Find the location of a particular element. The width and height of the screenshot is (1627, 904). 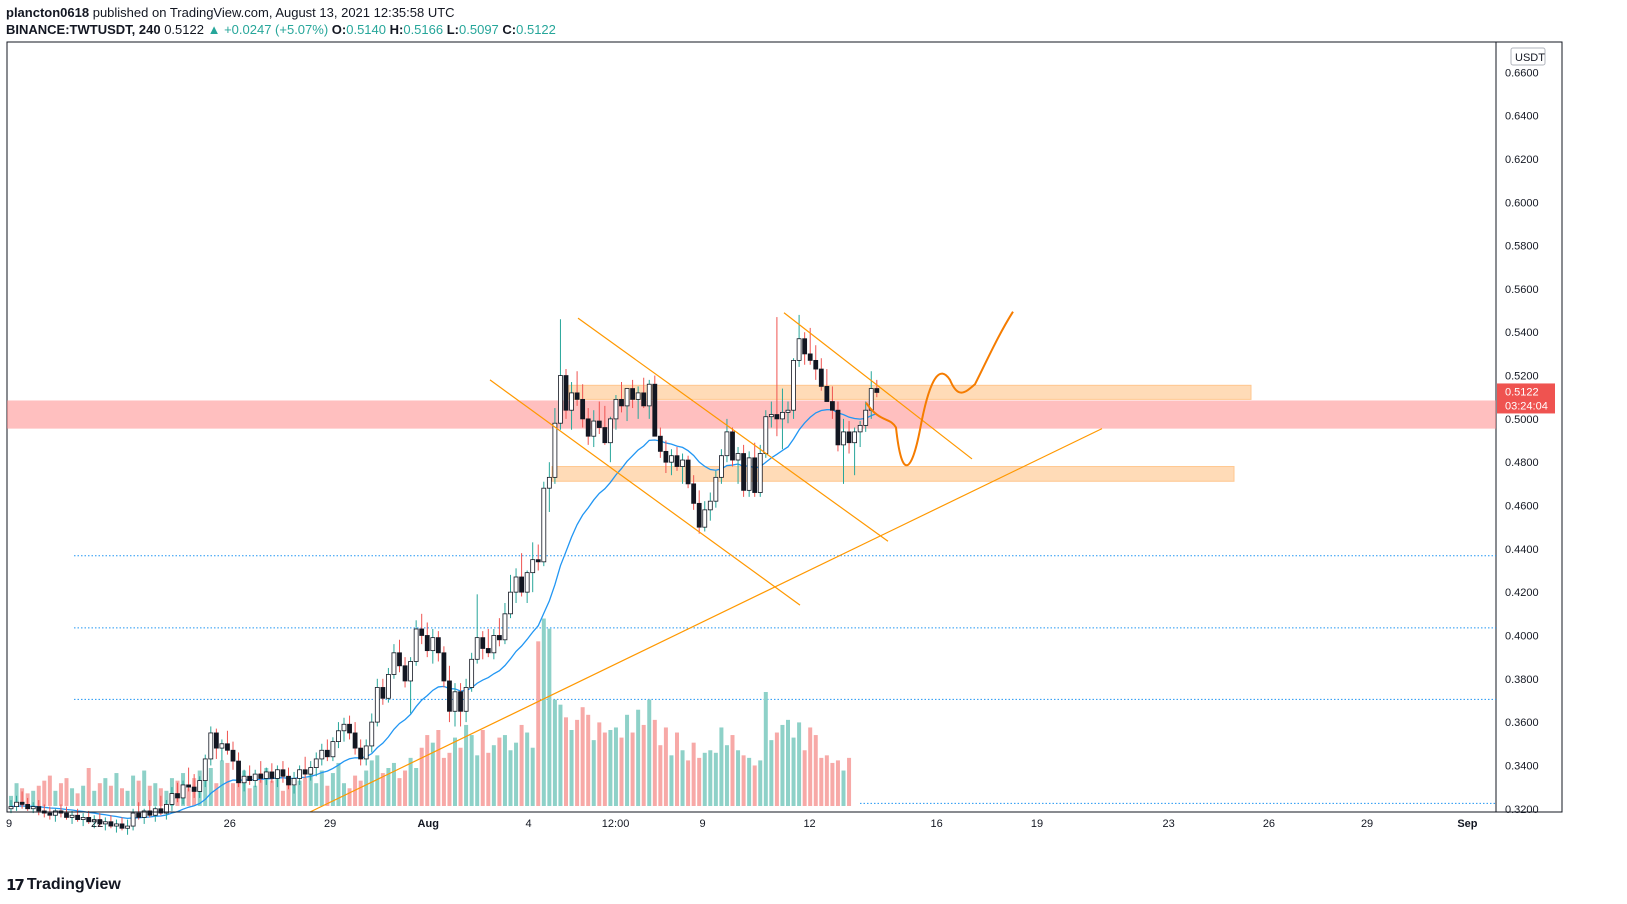

y-tick-label: 0.6400 is located at coordinates (1522, 117).